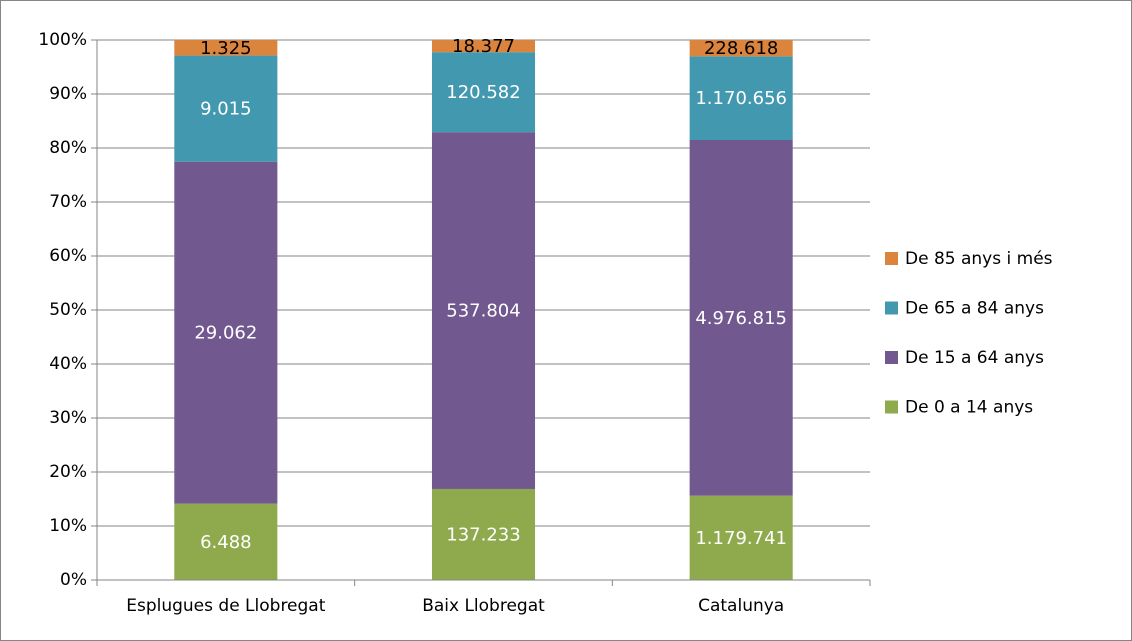 Image resolution: width=1132 pixels, height=641 pixels. I want to click on legend-label: De 15 a 64 anys, so click(974, 358).